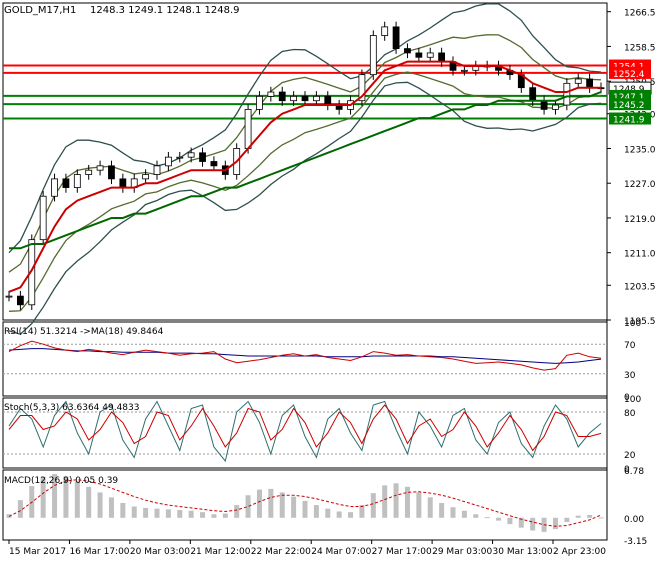 The width and height of the screenshot is (660, 564). I want to click on rsi-tick-label: 0, so click(627, 398).